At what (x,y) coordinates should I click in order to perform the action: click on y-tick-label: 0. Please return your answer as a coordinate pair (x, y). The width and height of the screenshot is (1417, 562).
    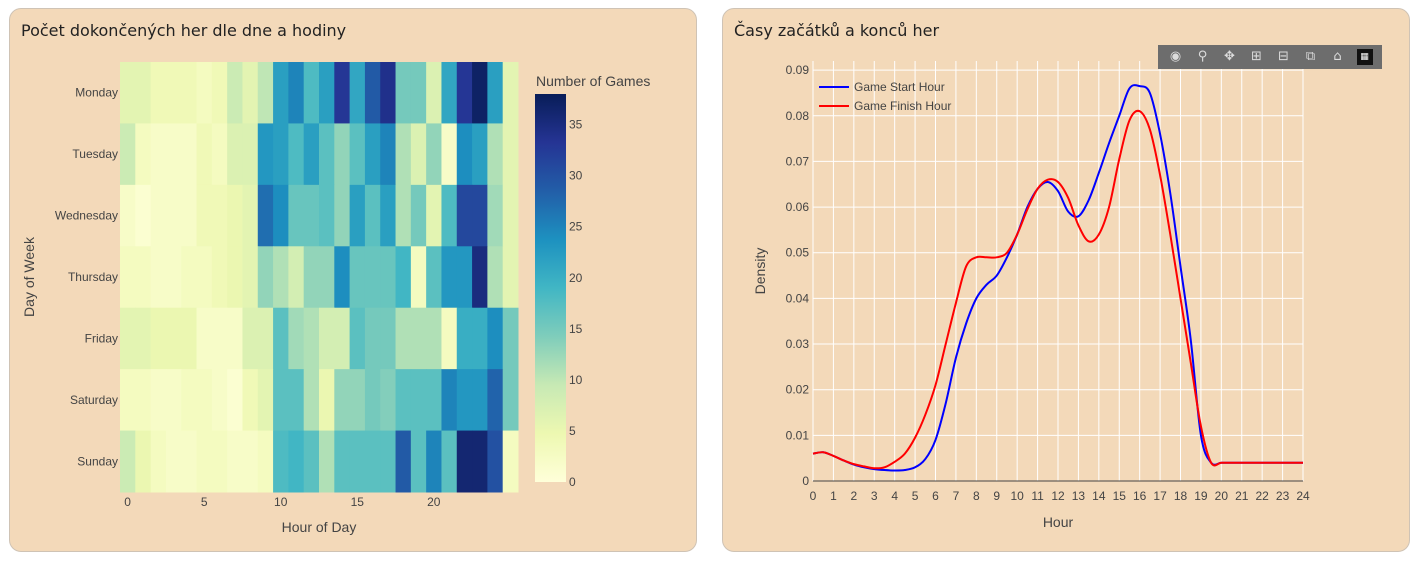
    Looking at the image, I should click on (805, 481).